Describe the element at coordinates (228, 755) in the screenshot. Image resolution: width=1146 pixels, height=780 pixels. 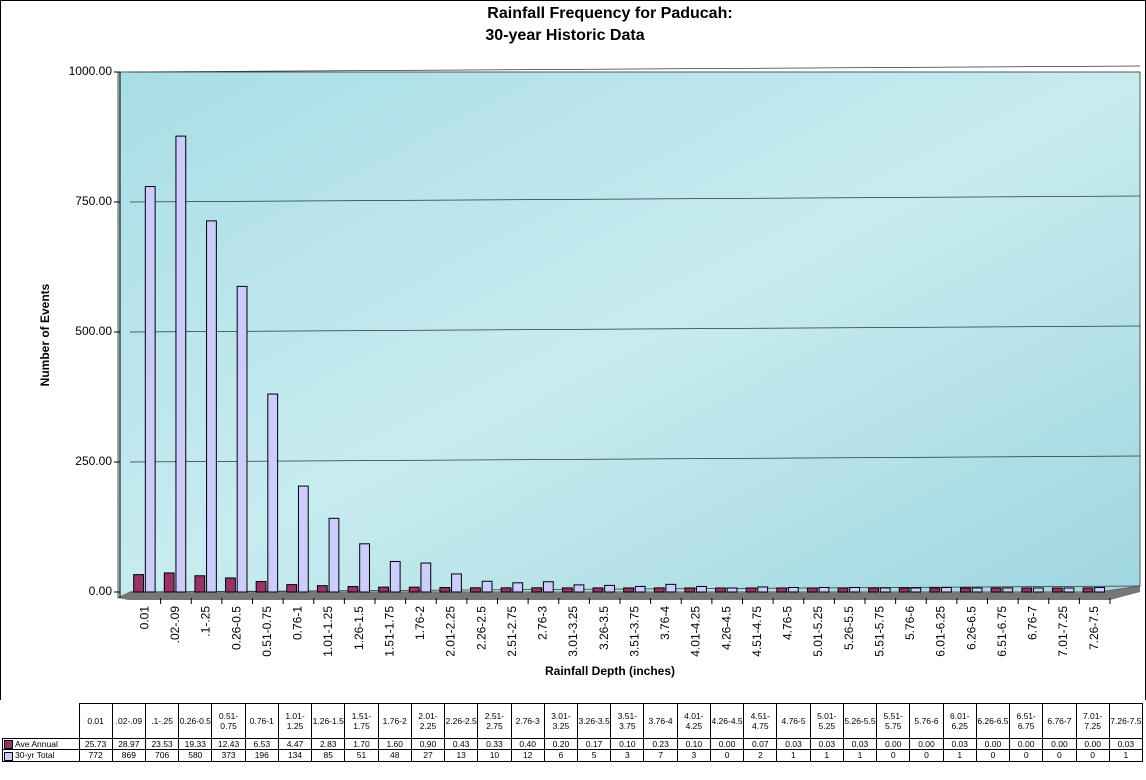
I see `table-value: 373` at that location.